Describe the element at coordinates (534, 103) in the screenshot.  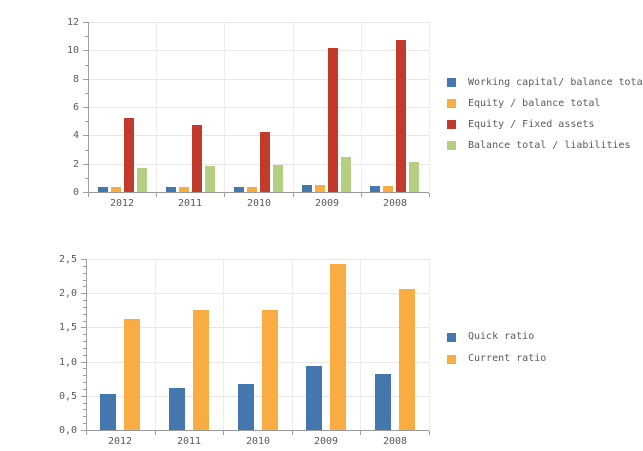
I see `legend-item-label: Equity / balance total` at that location.